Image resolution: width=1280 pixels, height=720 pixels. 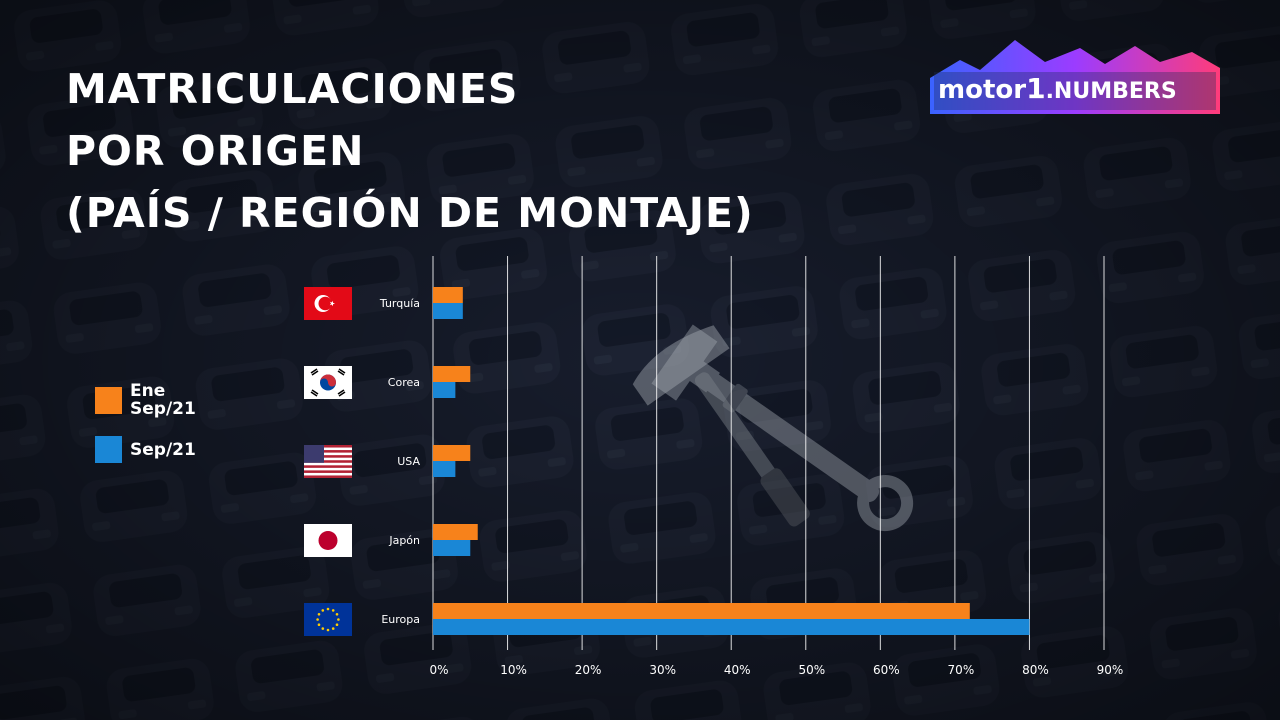 I want to click on category-label: Europa, so click(x=400, y=619).